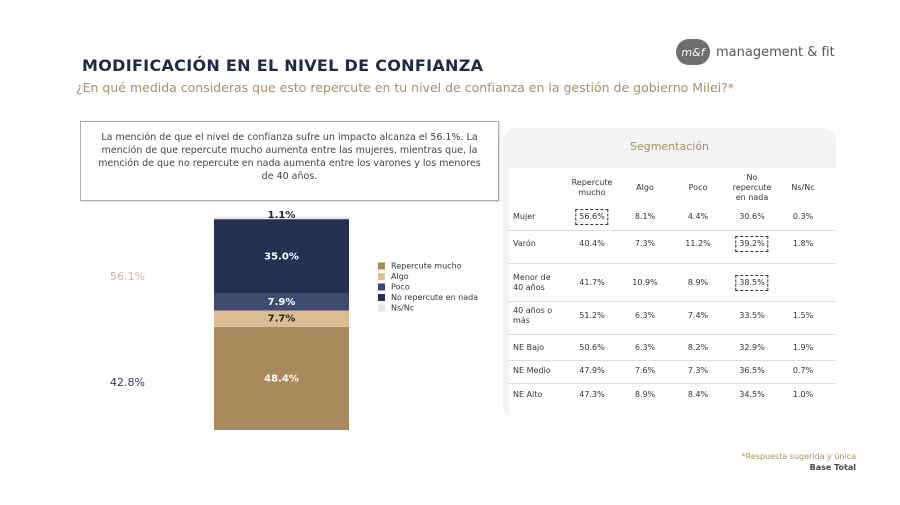  Describe the element at coordinates (752, 370) in the screenshot. I see `table-cell: 36.5%` at that location.